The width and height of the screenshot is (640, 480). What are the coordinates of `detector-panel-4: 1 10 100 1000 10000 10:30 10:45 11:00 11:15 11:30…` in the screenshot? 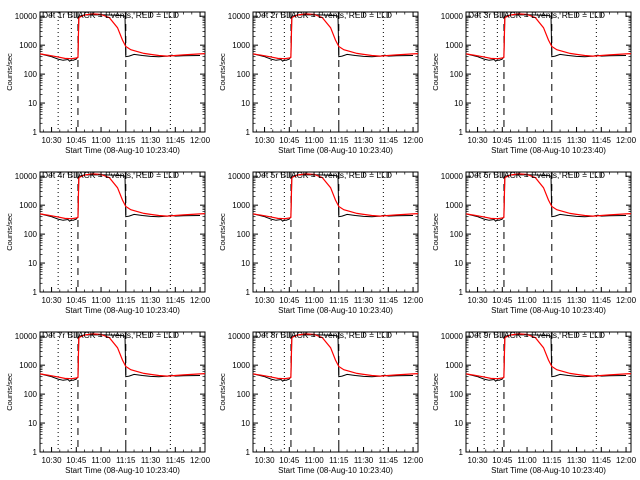 It's located at (108, 242).